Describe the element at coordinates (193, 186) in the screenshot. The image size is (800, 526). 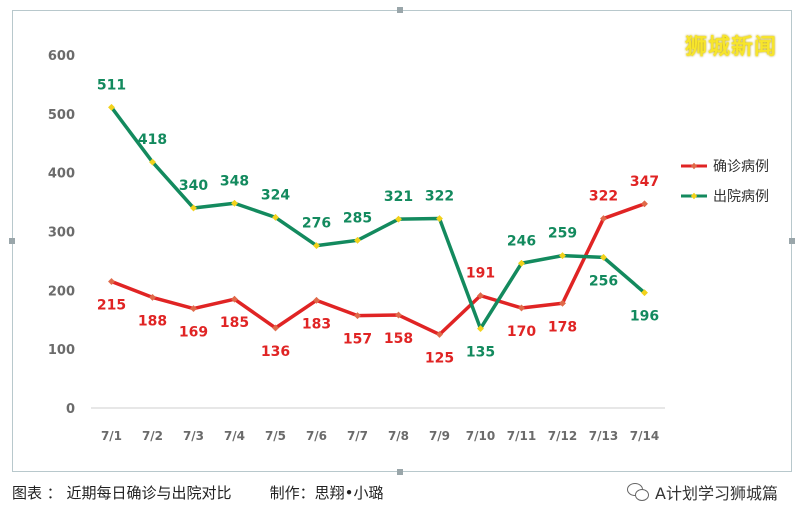
I see `data-label: 340` at that location.